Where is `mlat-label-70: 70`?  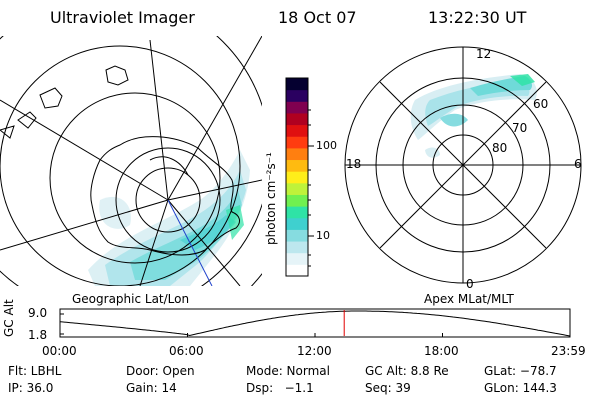
mlat-label-70: 70 is located at coordinates (520, 128).